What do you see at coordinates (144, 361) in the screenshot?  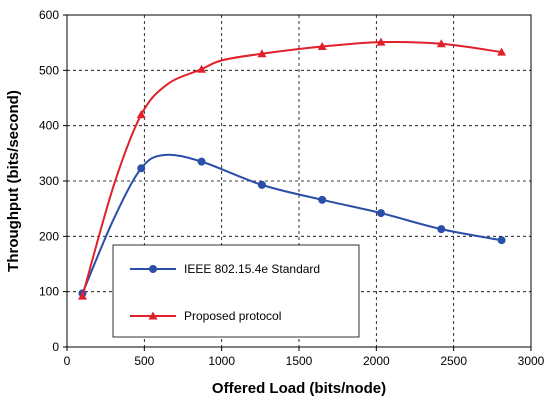 I see `x-tick-label: 500` at bounding box center [144, 361].